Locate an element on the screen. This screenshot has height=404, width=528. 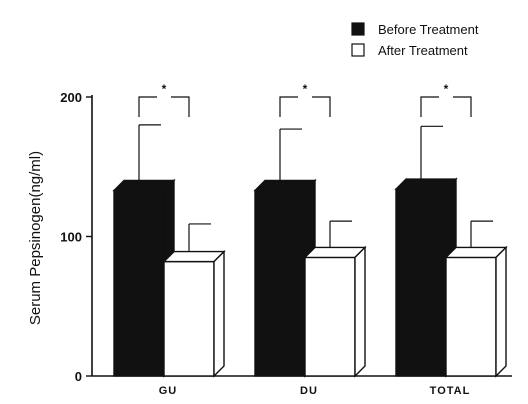
legend-item-before-treatment: Before Treatment is located at coordinates (415, 29).